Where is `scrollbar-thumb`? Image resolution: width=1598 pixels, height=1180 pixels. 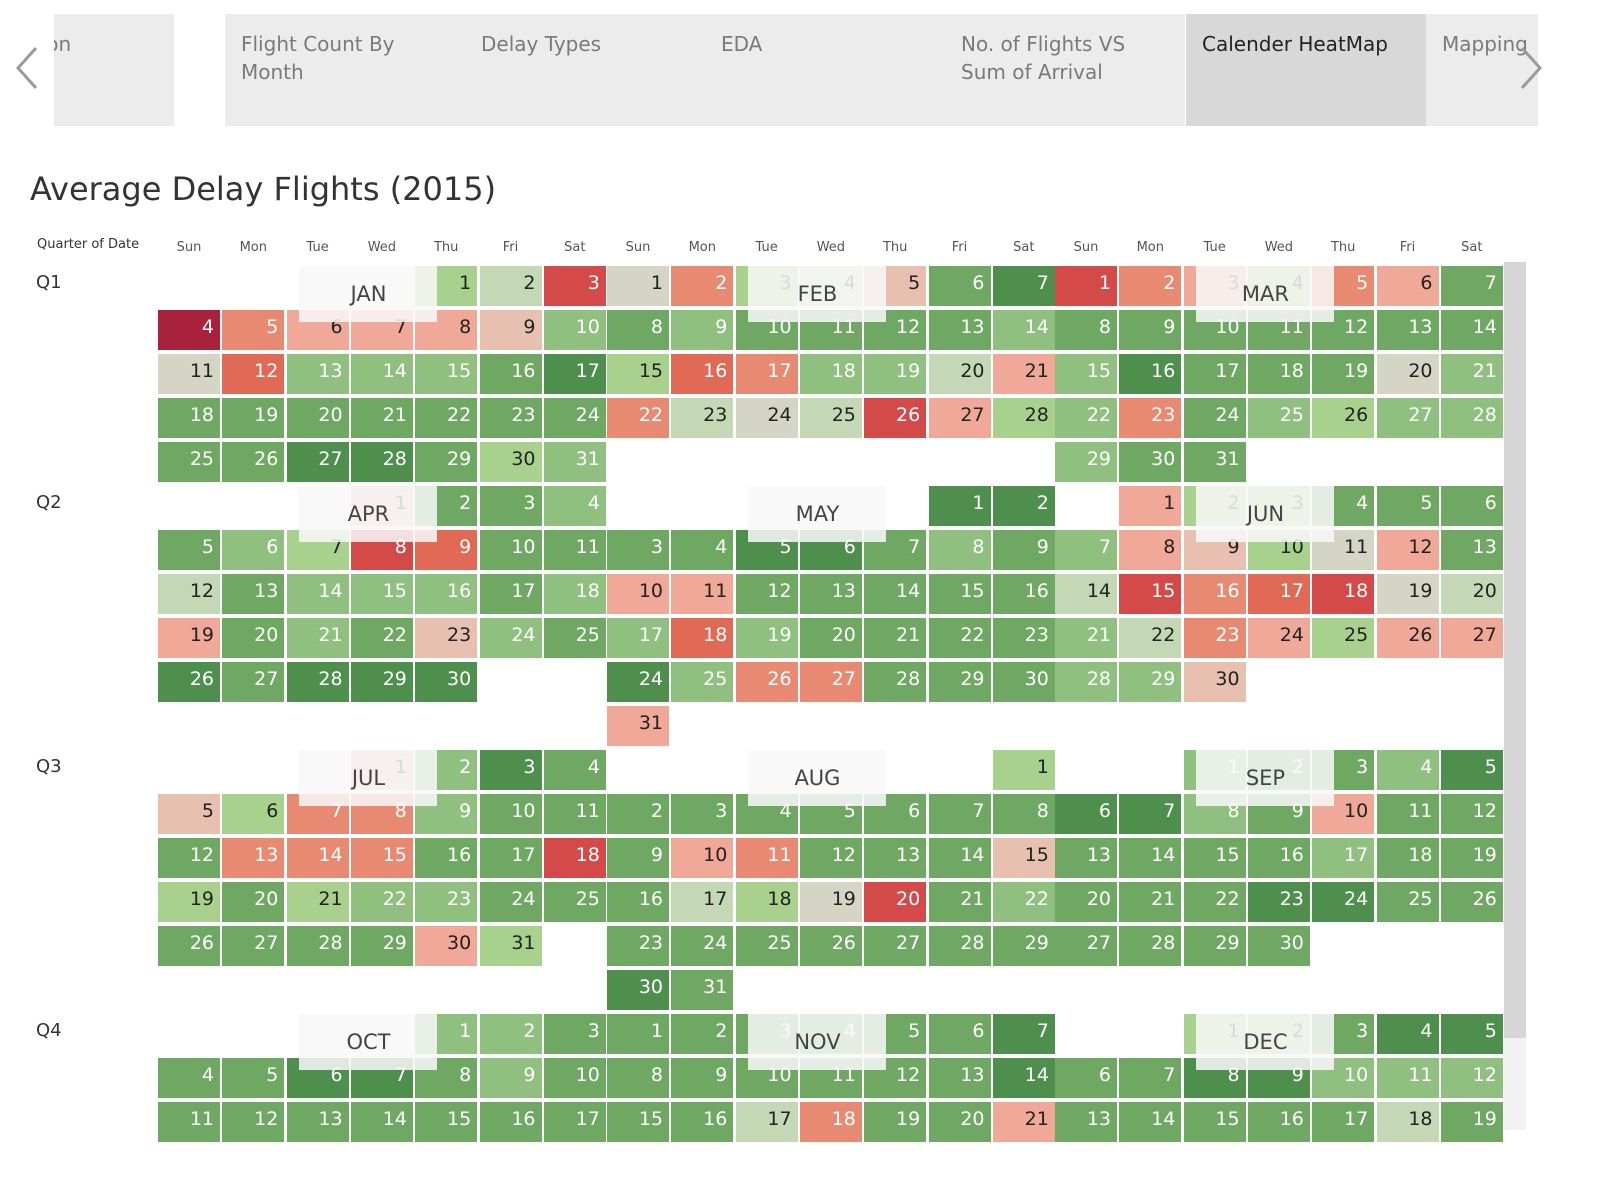 scrollbar-thumb is located at coordinates (1515, 650).